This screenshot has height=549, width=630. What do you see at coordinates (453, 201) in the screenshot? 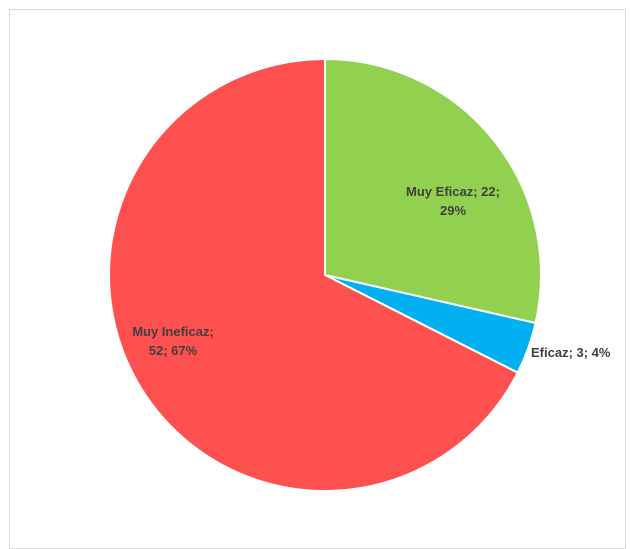
I see `data-label-muy-eficaz: Muy Eficaz; 22; 29%` at bounding box center [453, 201].